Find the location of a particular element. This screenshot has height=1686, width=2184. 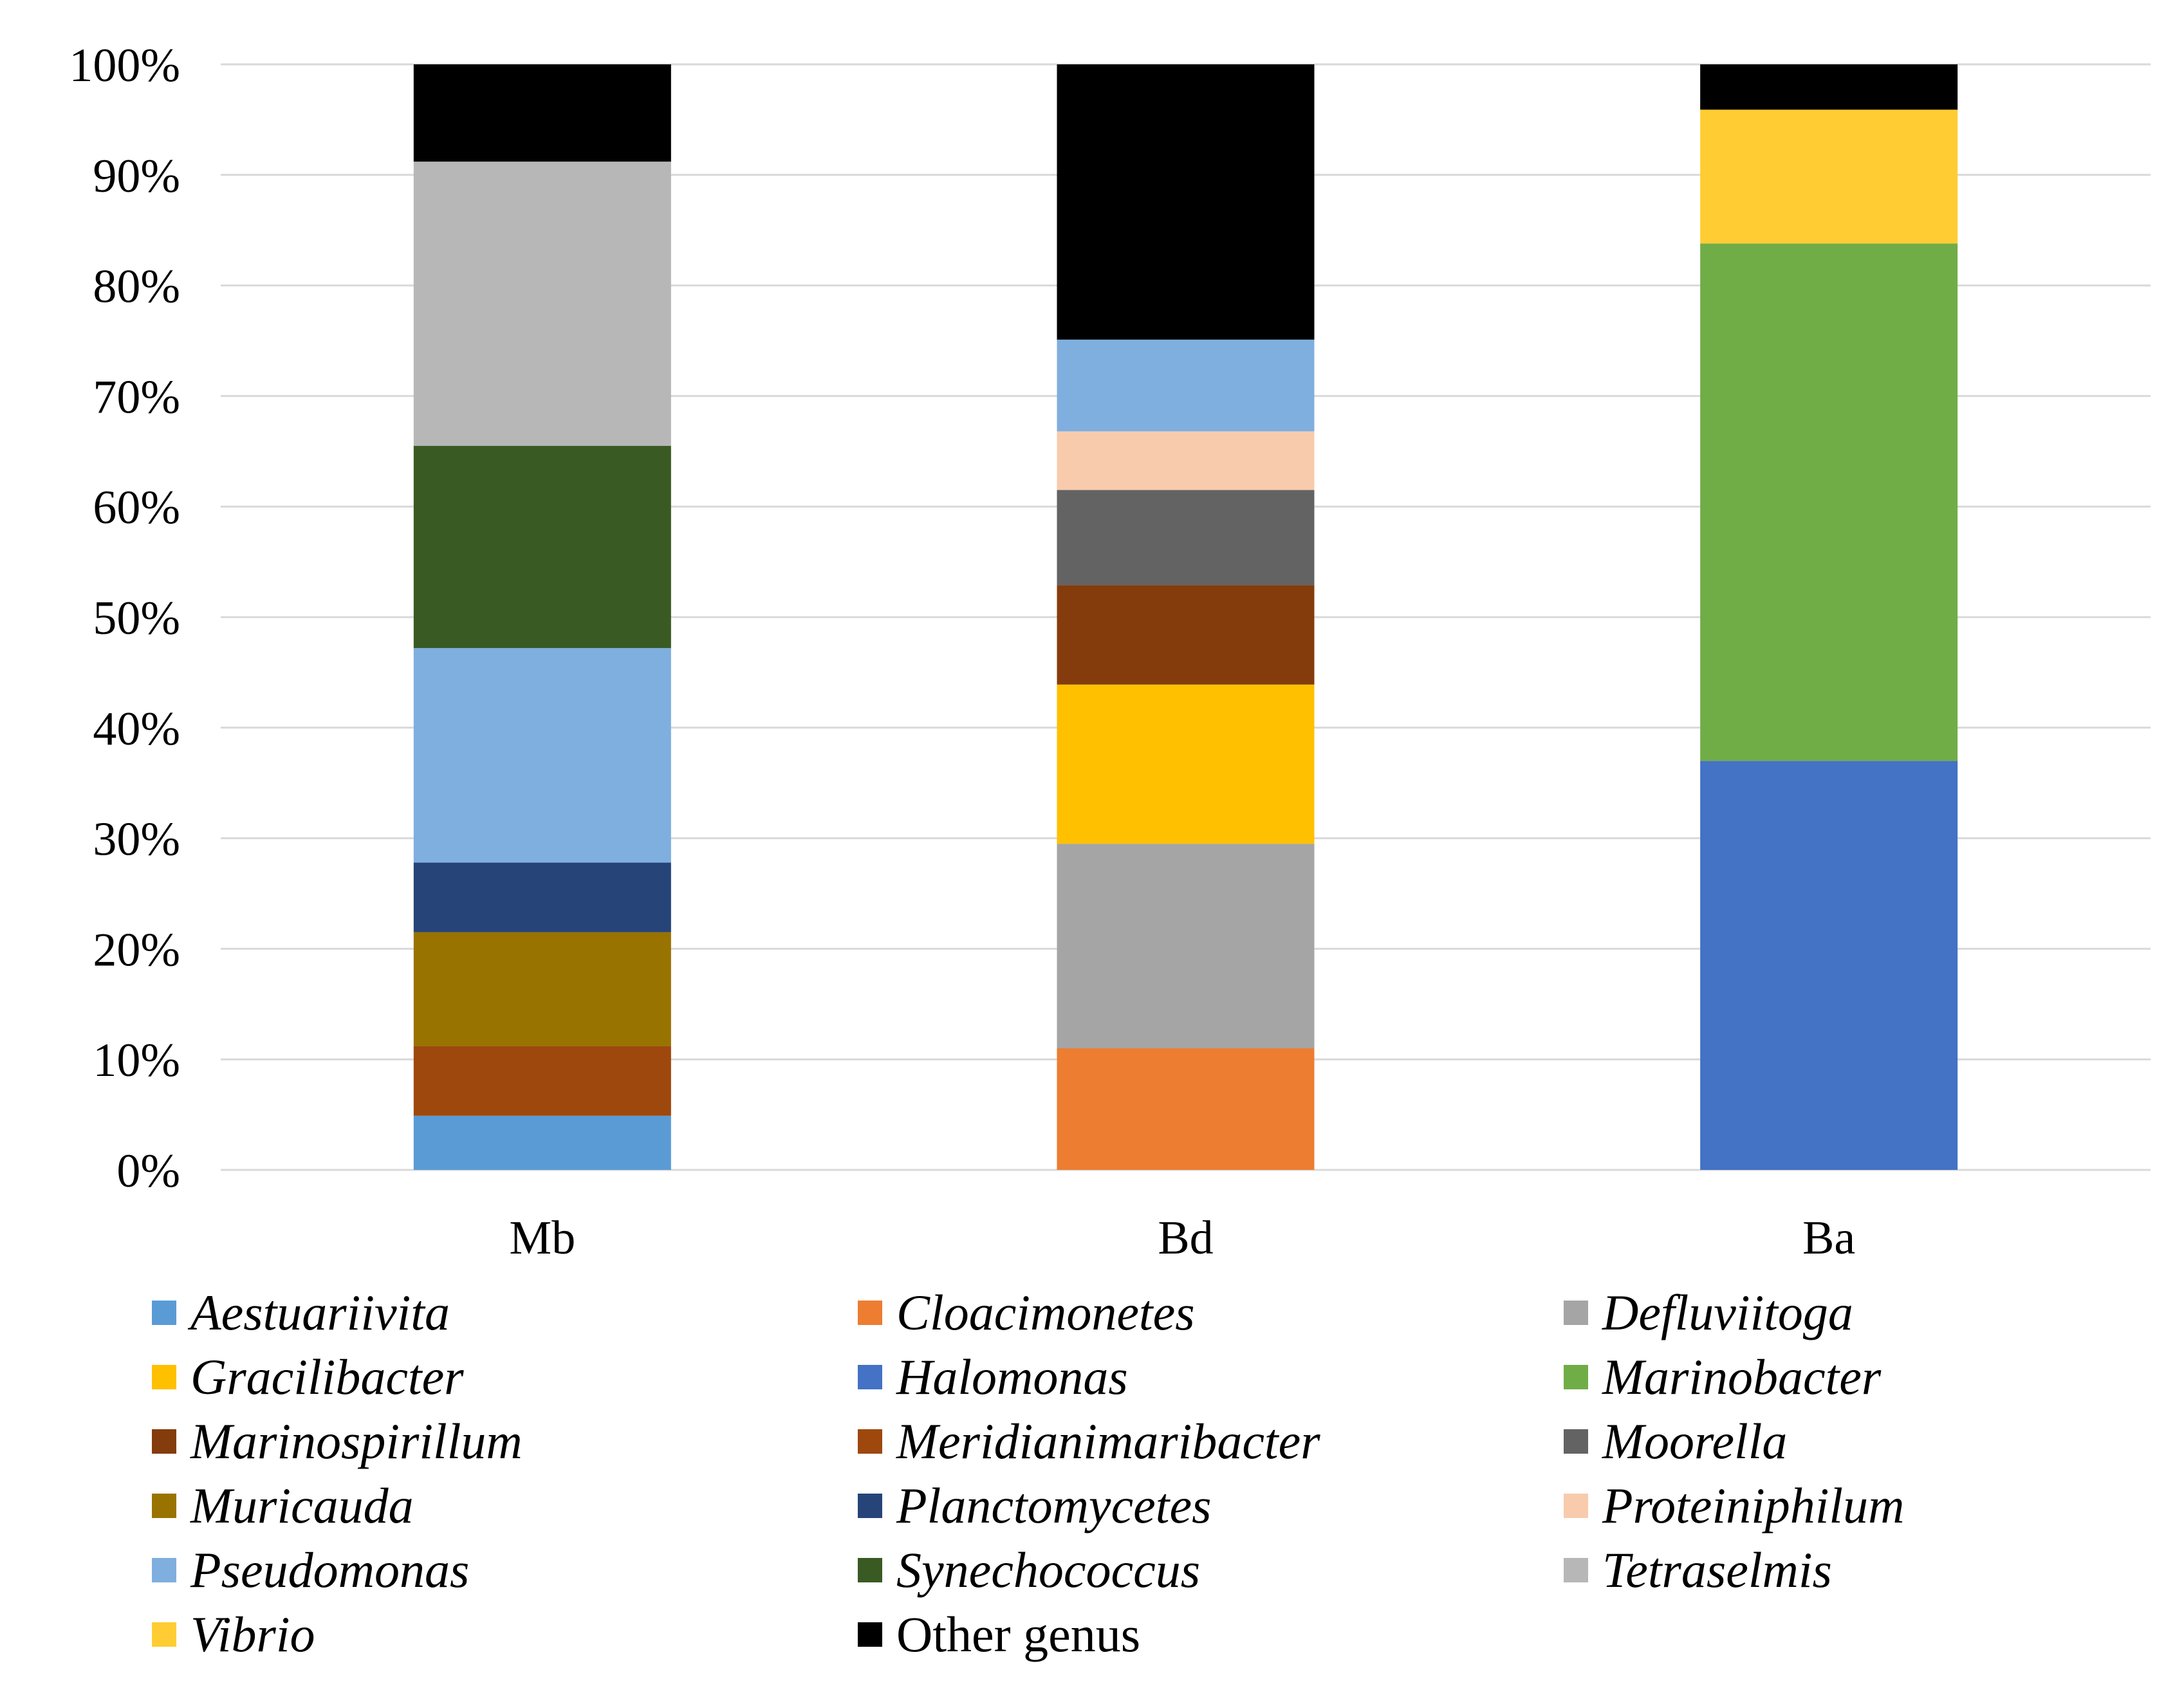

bar-stack-bd is located at coordinates (1186, 617).